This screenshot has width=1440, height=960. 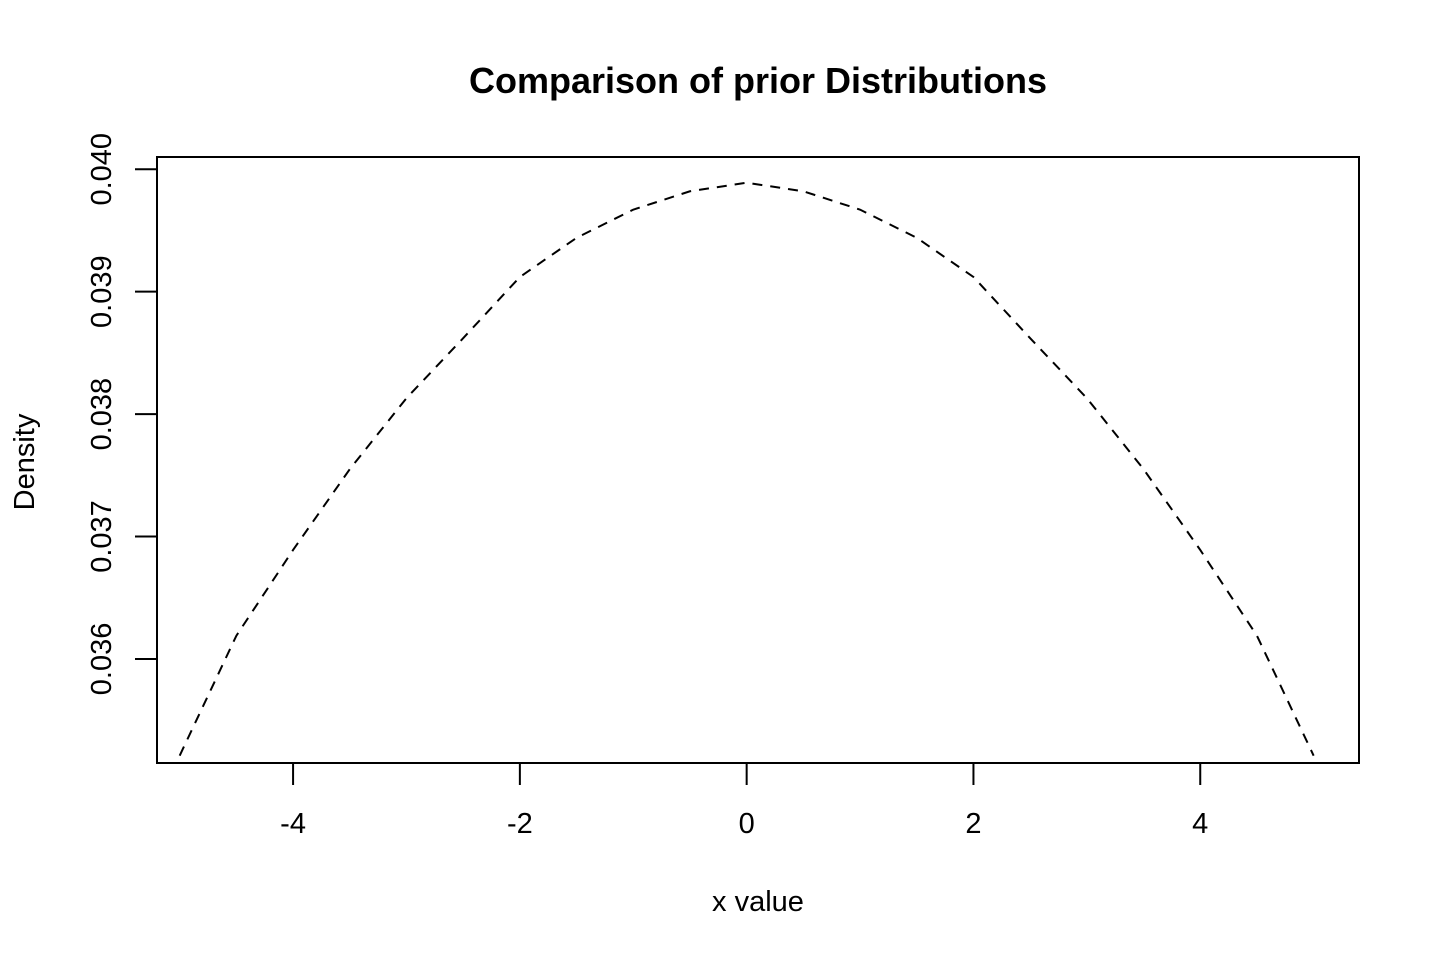 What do you see at coordinates (102, 414) in the screenshot?
I see `y-tick-label: 0.038` at bounding box center [102, 414].